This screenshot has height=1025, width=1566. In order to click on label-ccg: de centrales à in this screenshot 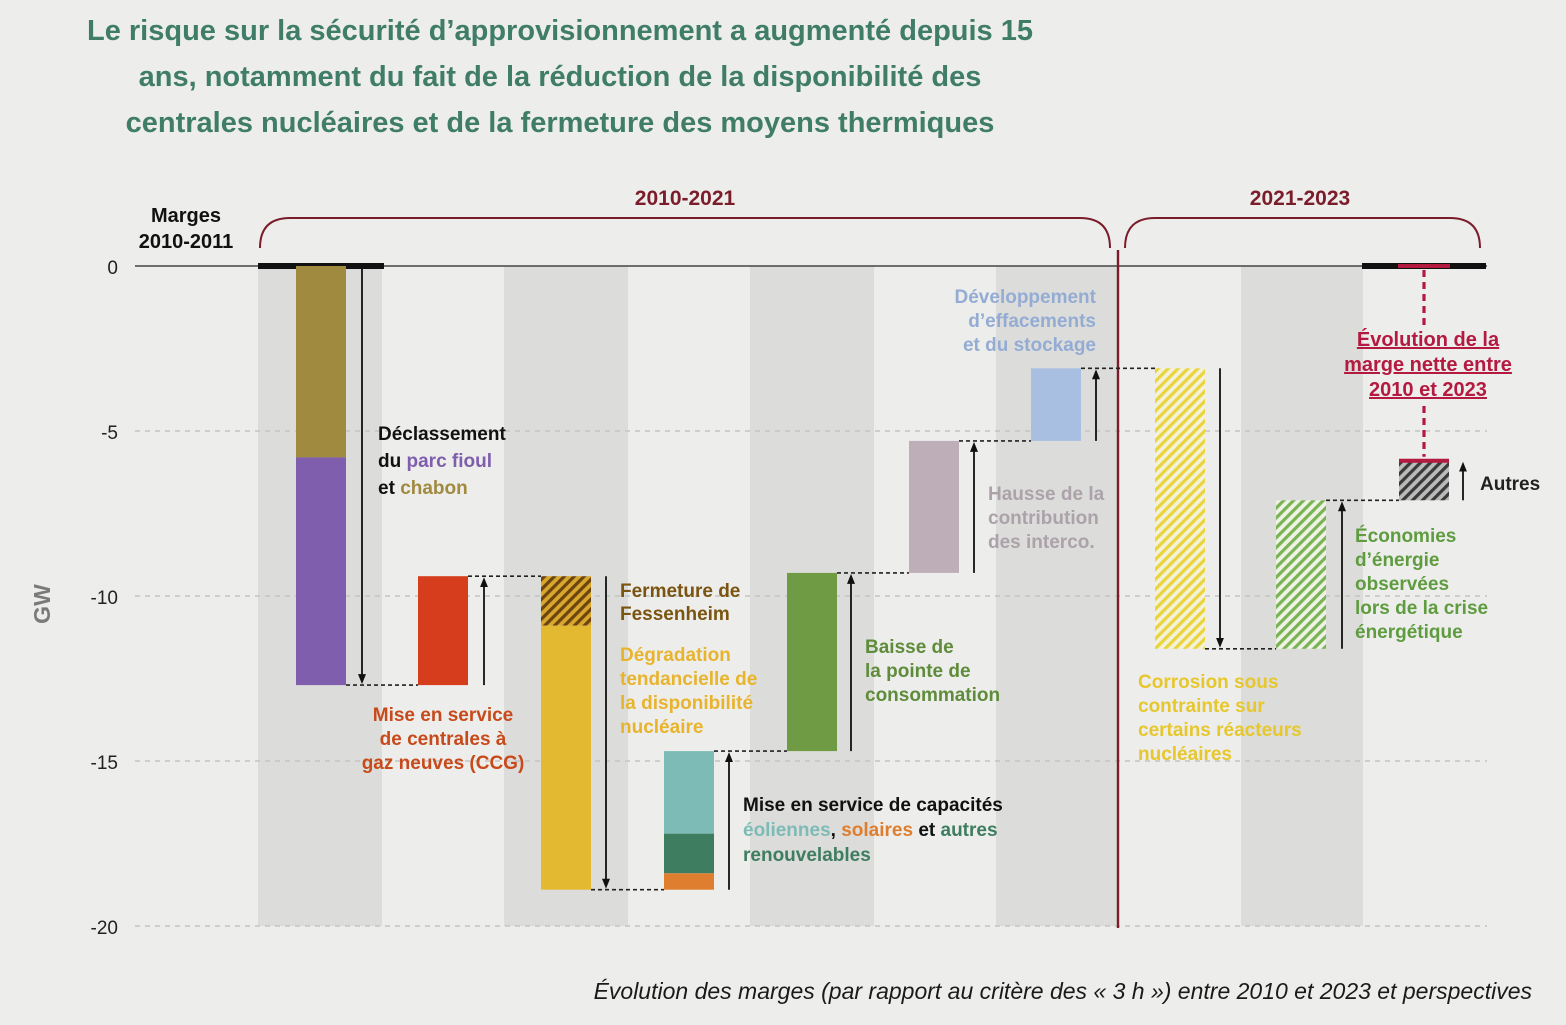, I will do `click(443, 739)`.